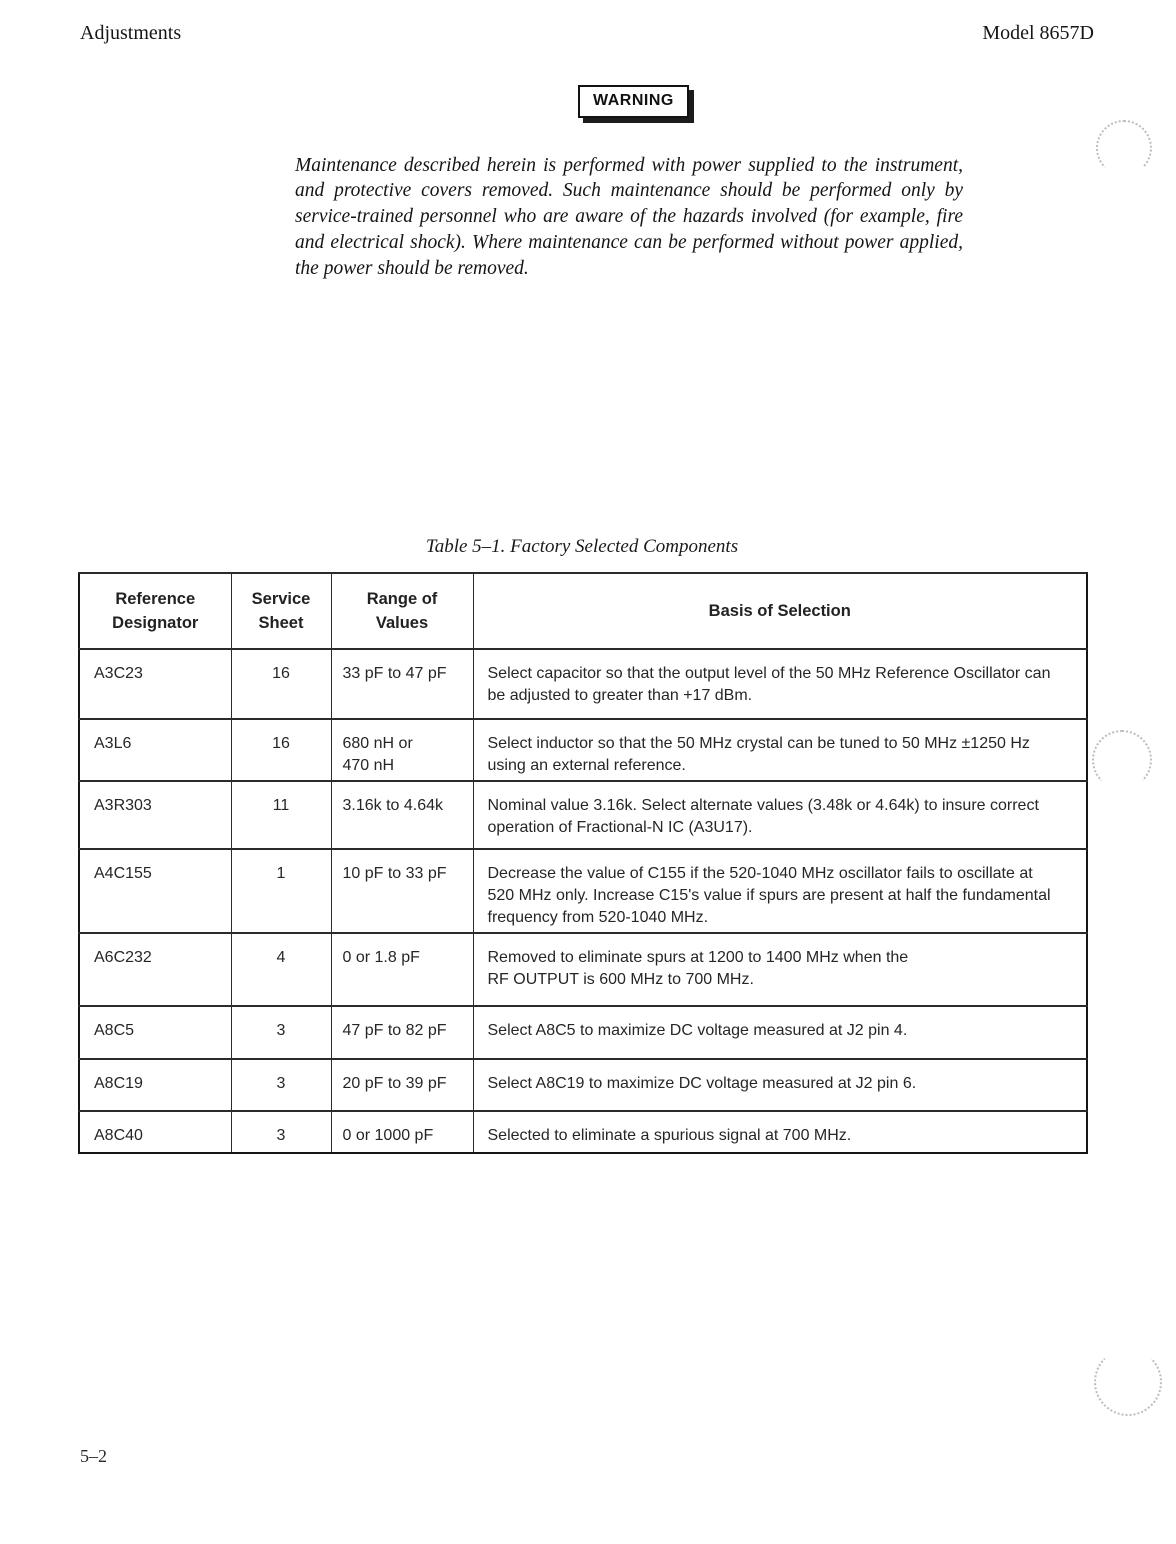 The height and width of the screenshot is (1544, 1176). What do you see at coordinates (281, 611) in the screenshot?
I see `column-header-service-sheet: Service Sheet` at bounding box center [281, 611].